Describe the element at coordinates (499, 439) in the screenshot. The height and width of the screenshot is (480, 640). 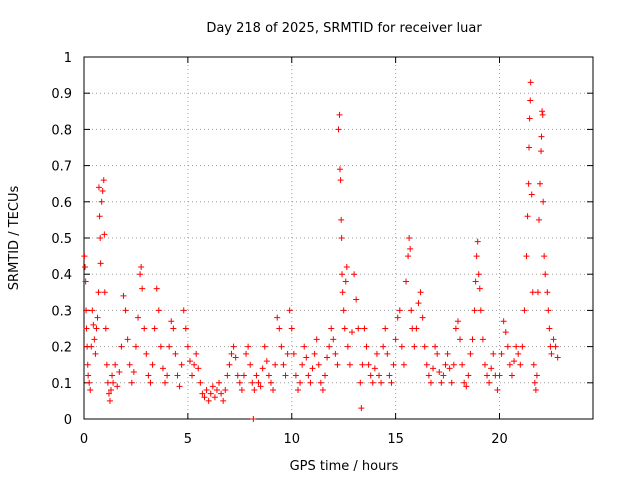
I see `x-tick-label: 20` at that location.